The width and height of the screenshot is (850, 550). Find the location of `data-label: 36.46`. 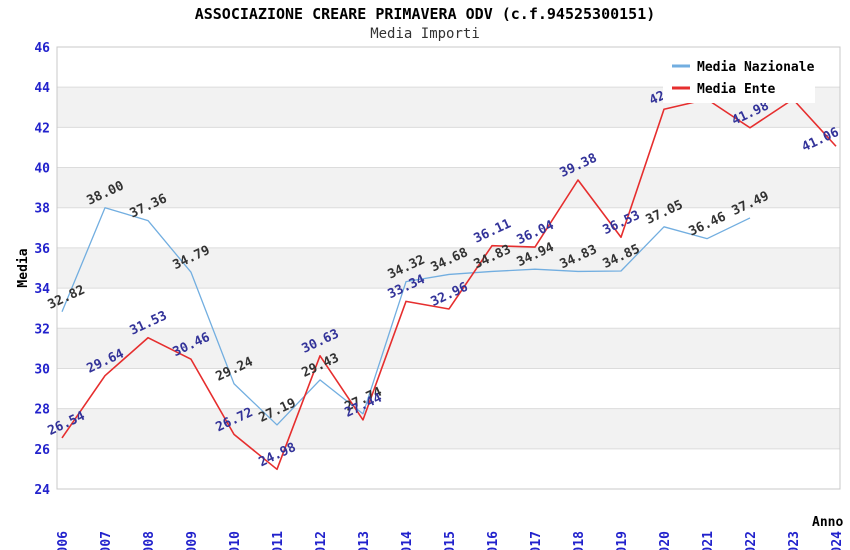

data-label: 36.46 is located at coordinates (708, 224).